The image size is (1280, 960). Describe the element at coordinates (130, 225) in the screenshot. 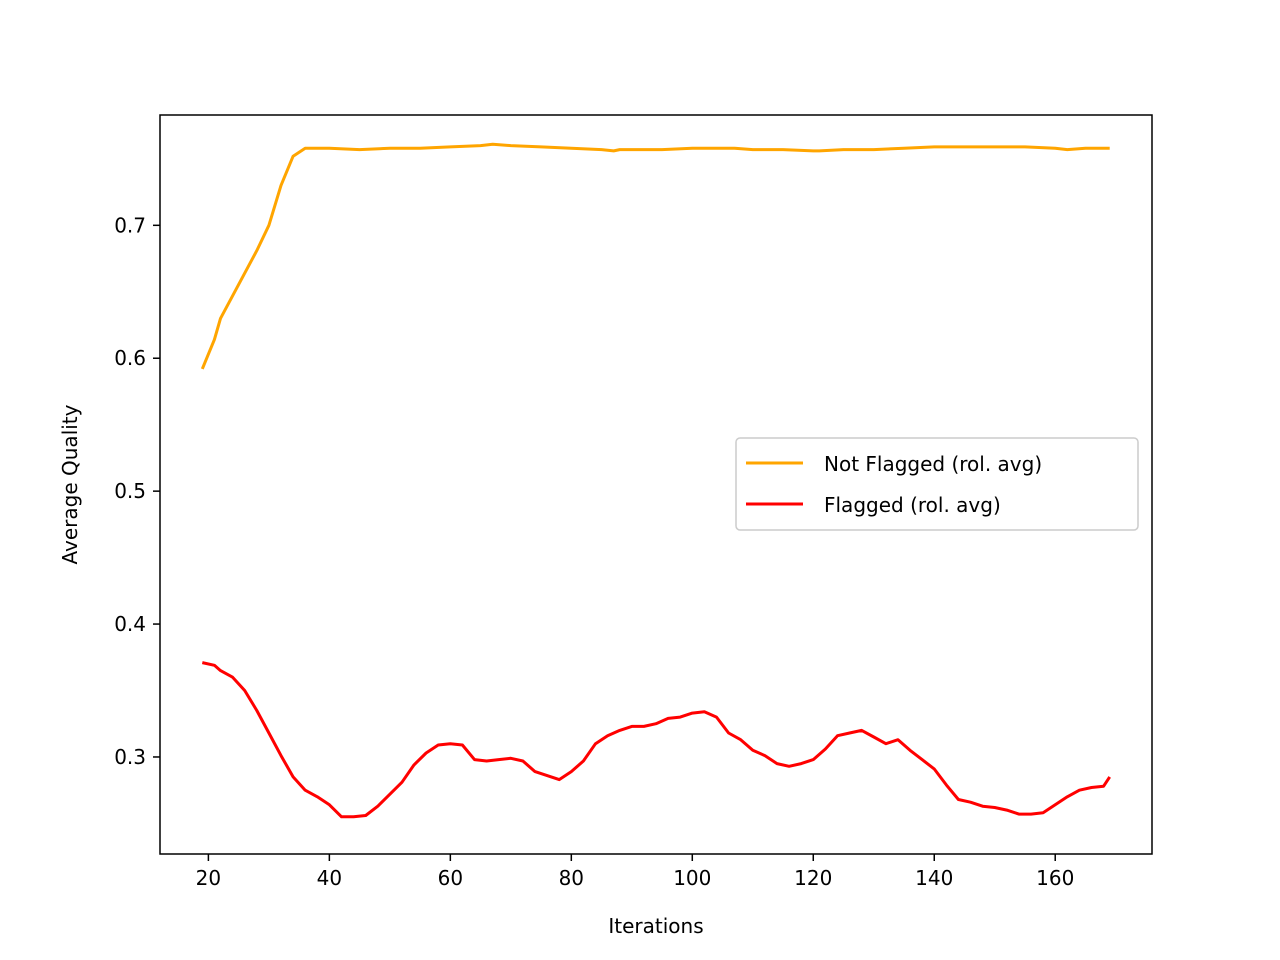

I see `y-tick-label: 0.7` at that location.